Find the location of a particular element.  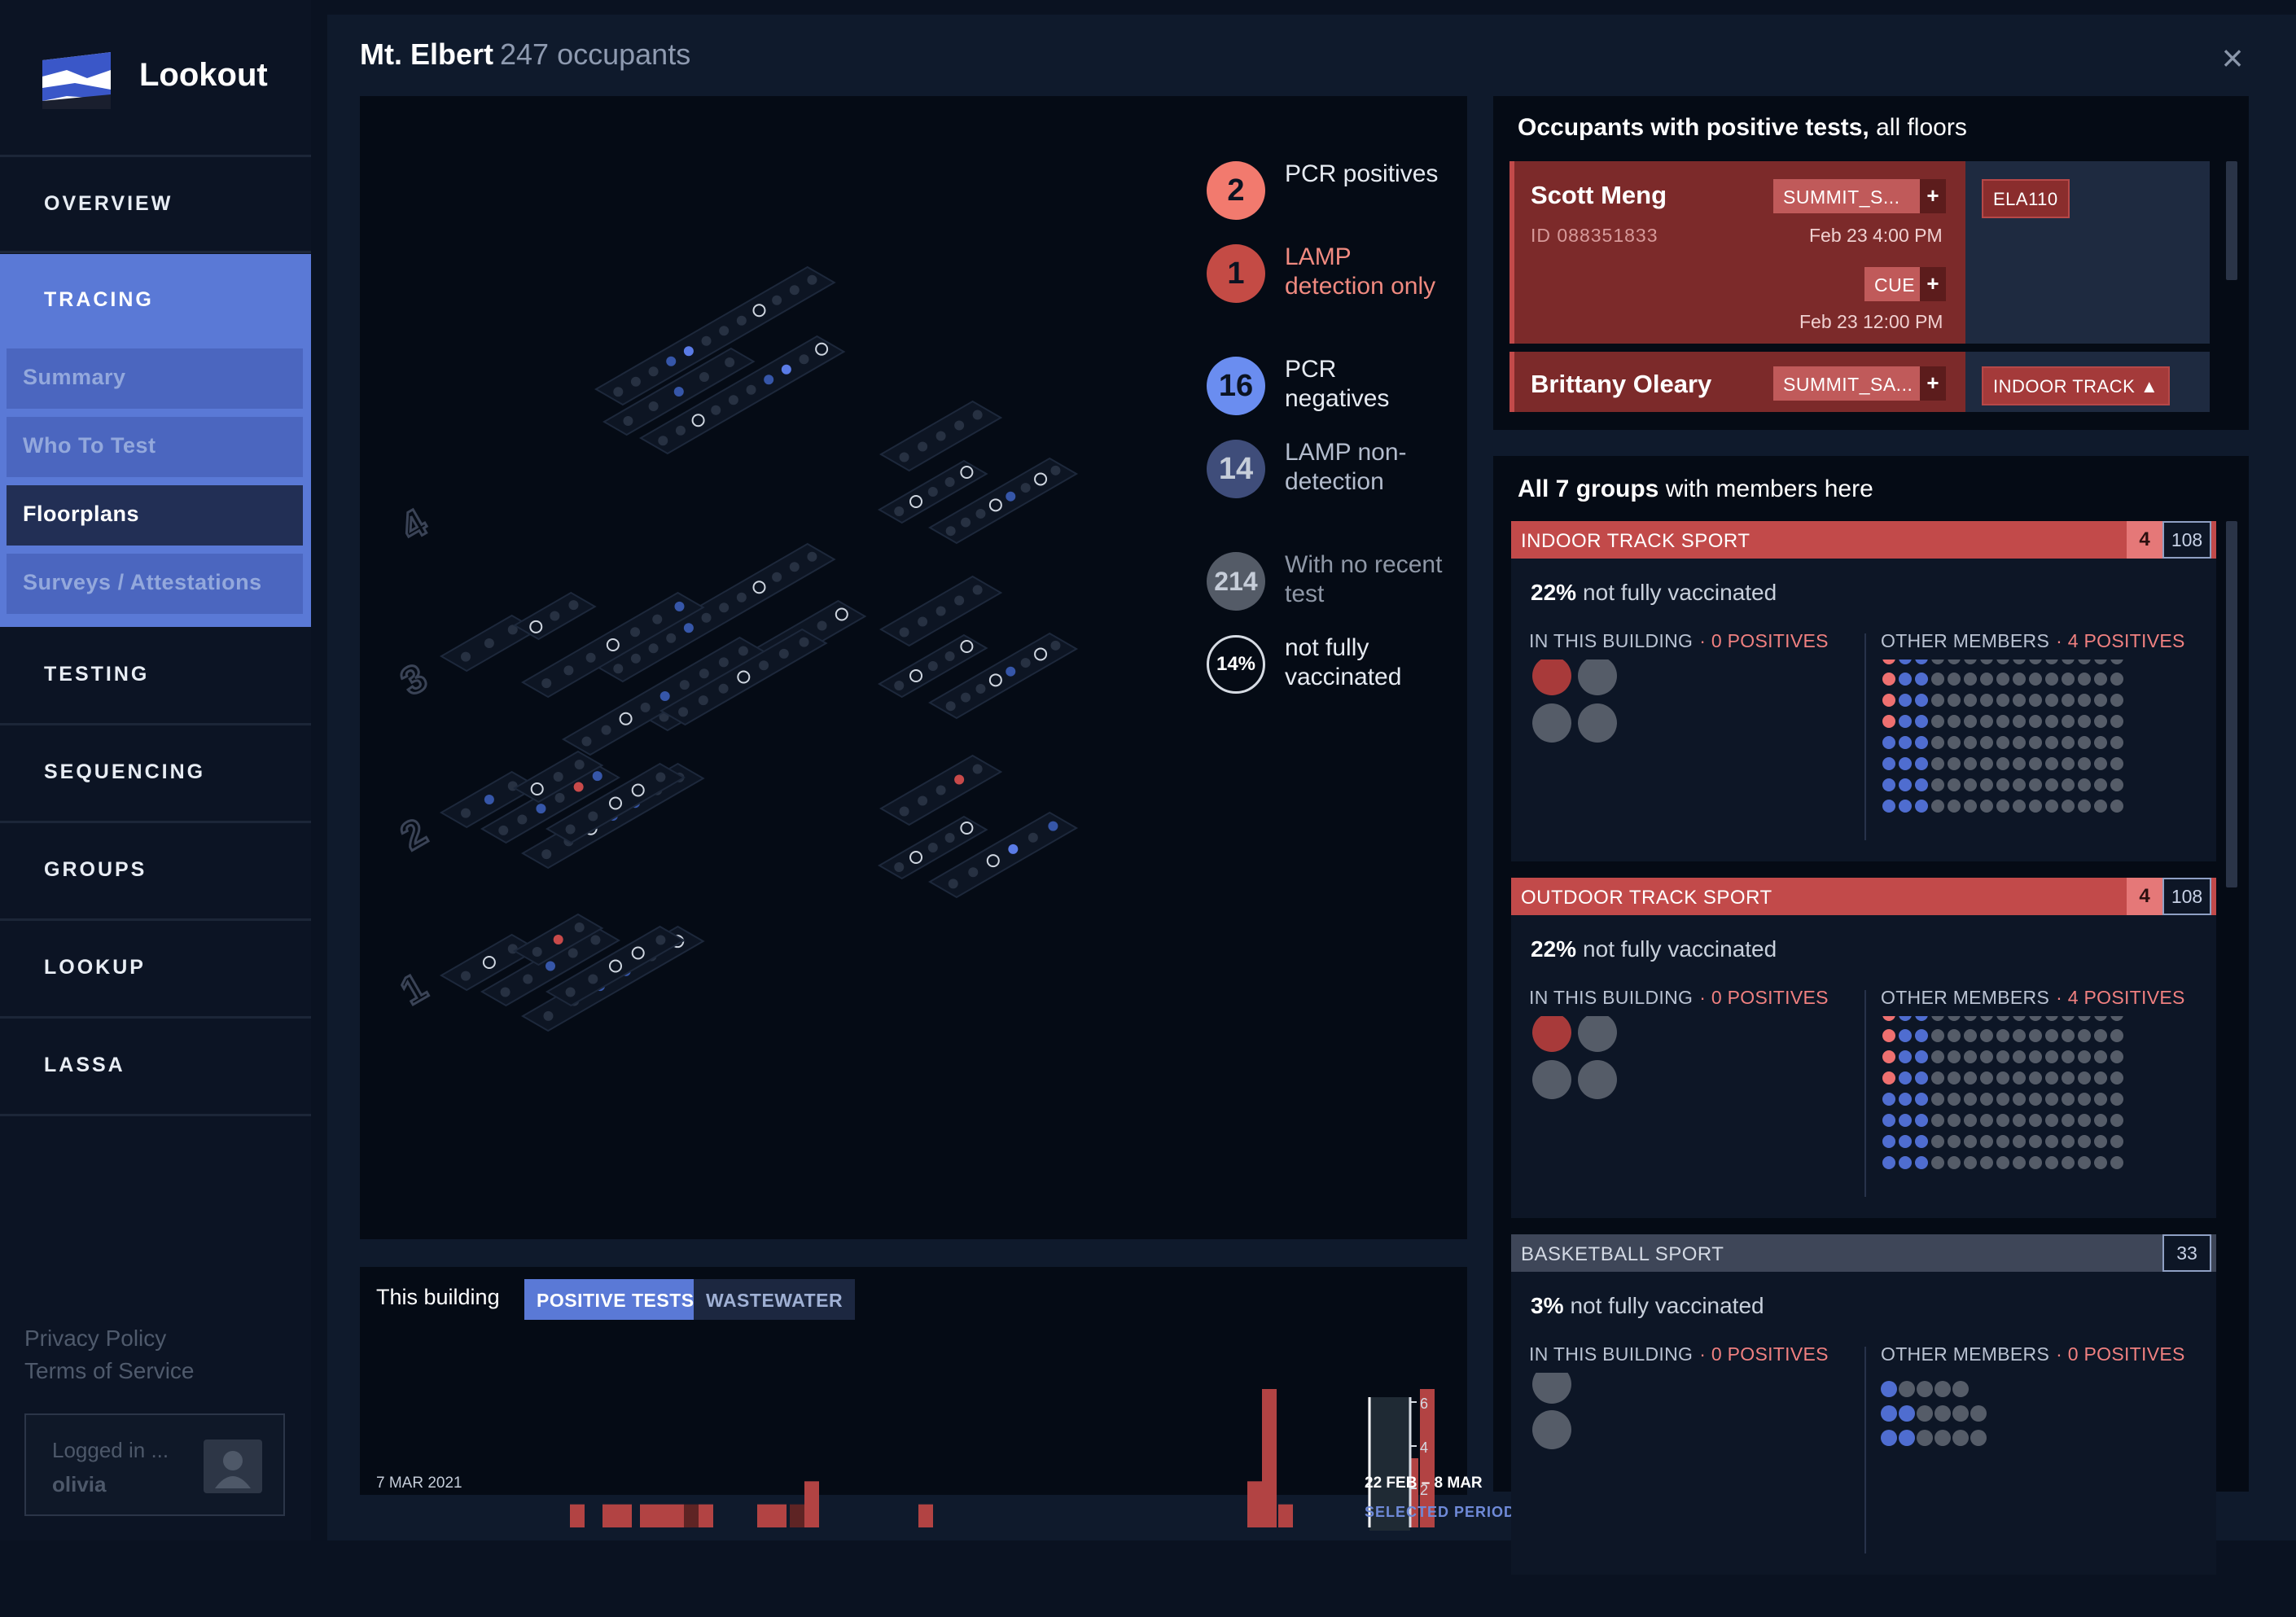

floor-number-label: 3 is located at coordinates (414, 680).